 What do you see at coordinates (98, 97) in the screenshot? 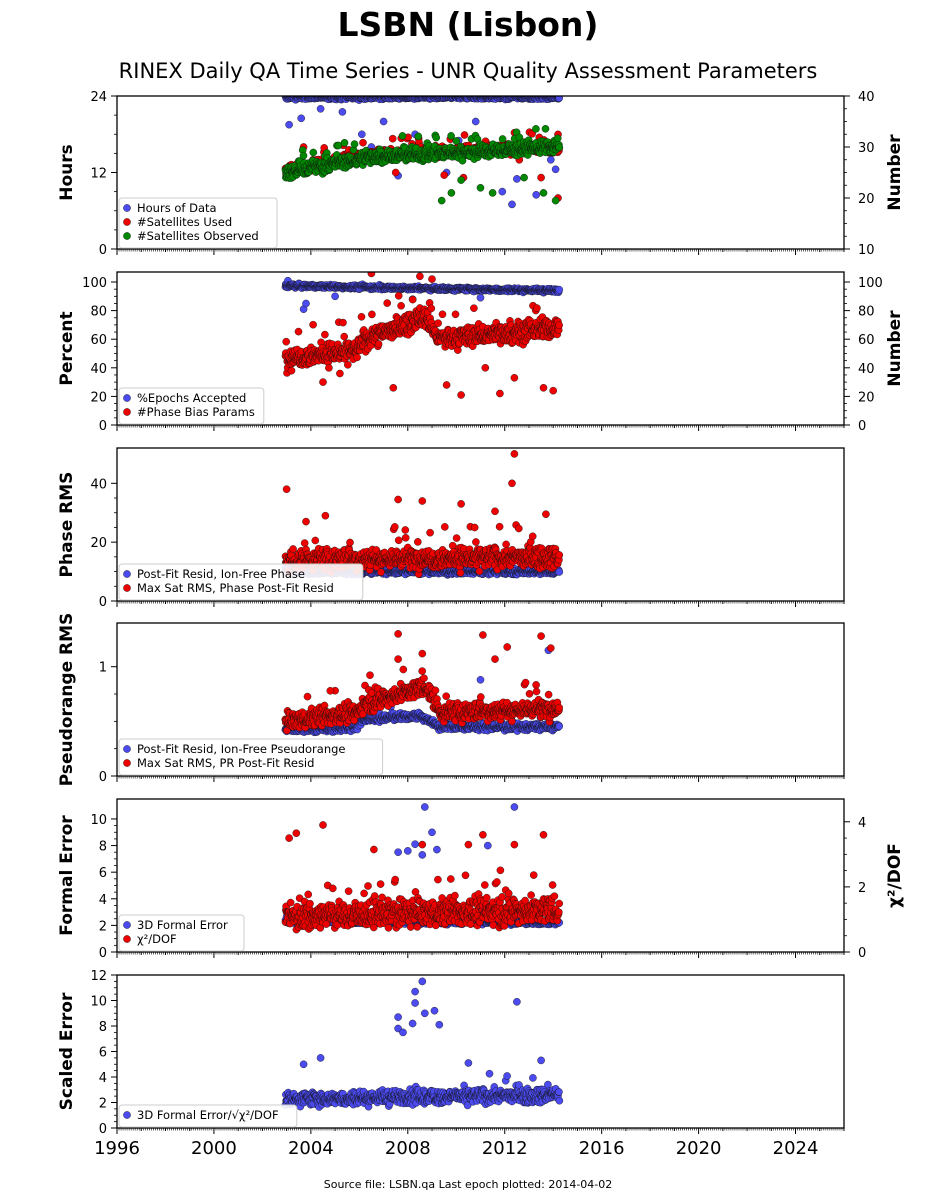
I see `y-tick-label: 24` at bounding box center [98, 97].